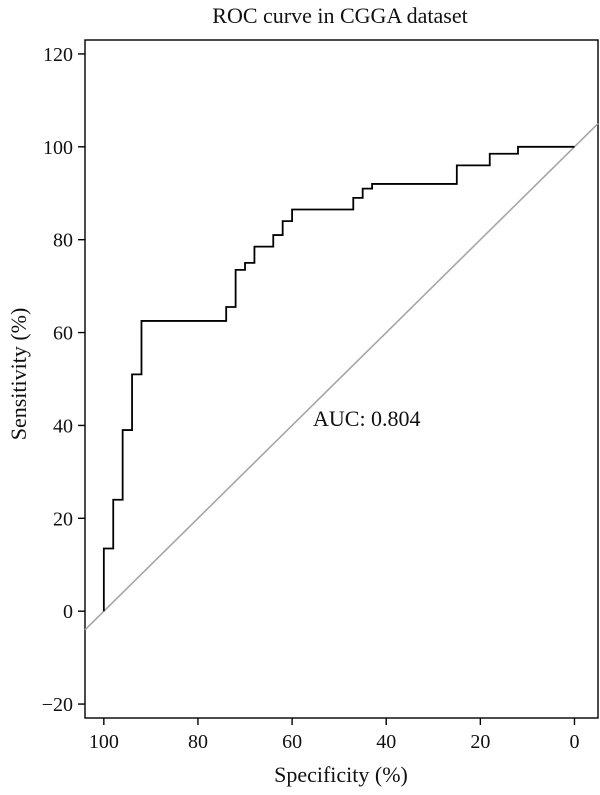  What do you see at coordinates (386, 742) in the screenshot?
I see `x-tick-label: 40` at bounding box center [386, 742].